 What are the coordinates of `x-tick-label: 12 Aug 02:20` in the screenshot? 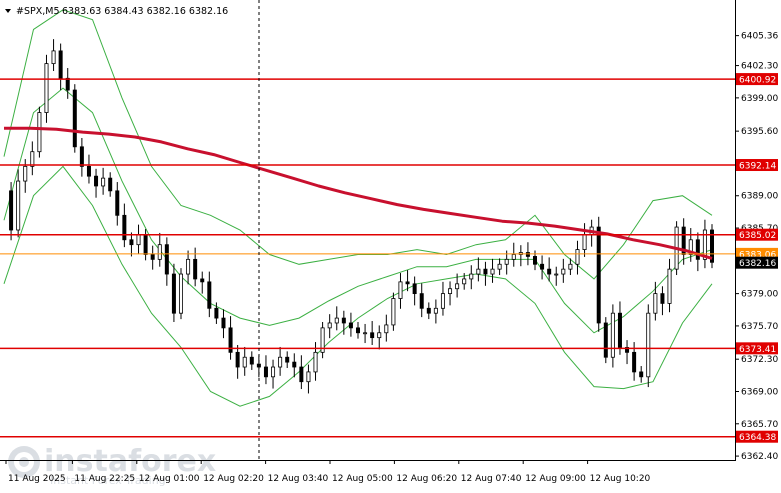 It's located at (233, 479).